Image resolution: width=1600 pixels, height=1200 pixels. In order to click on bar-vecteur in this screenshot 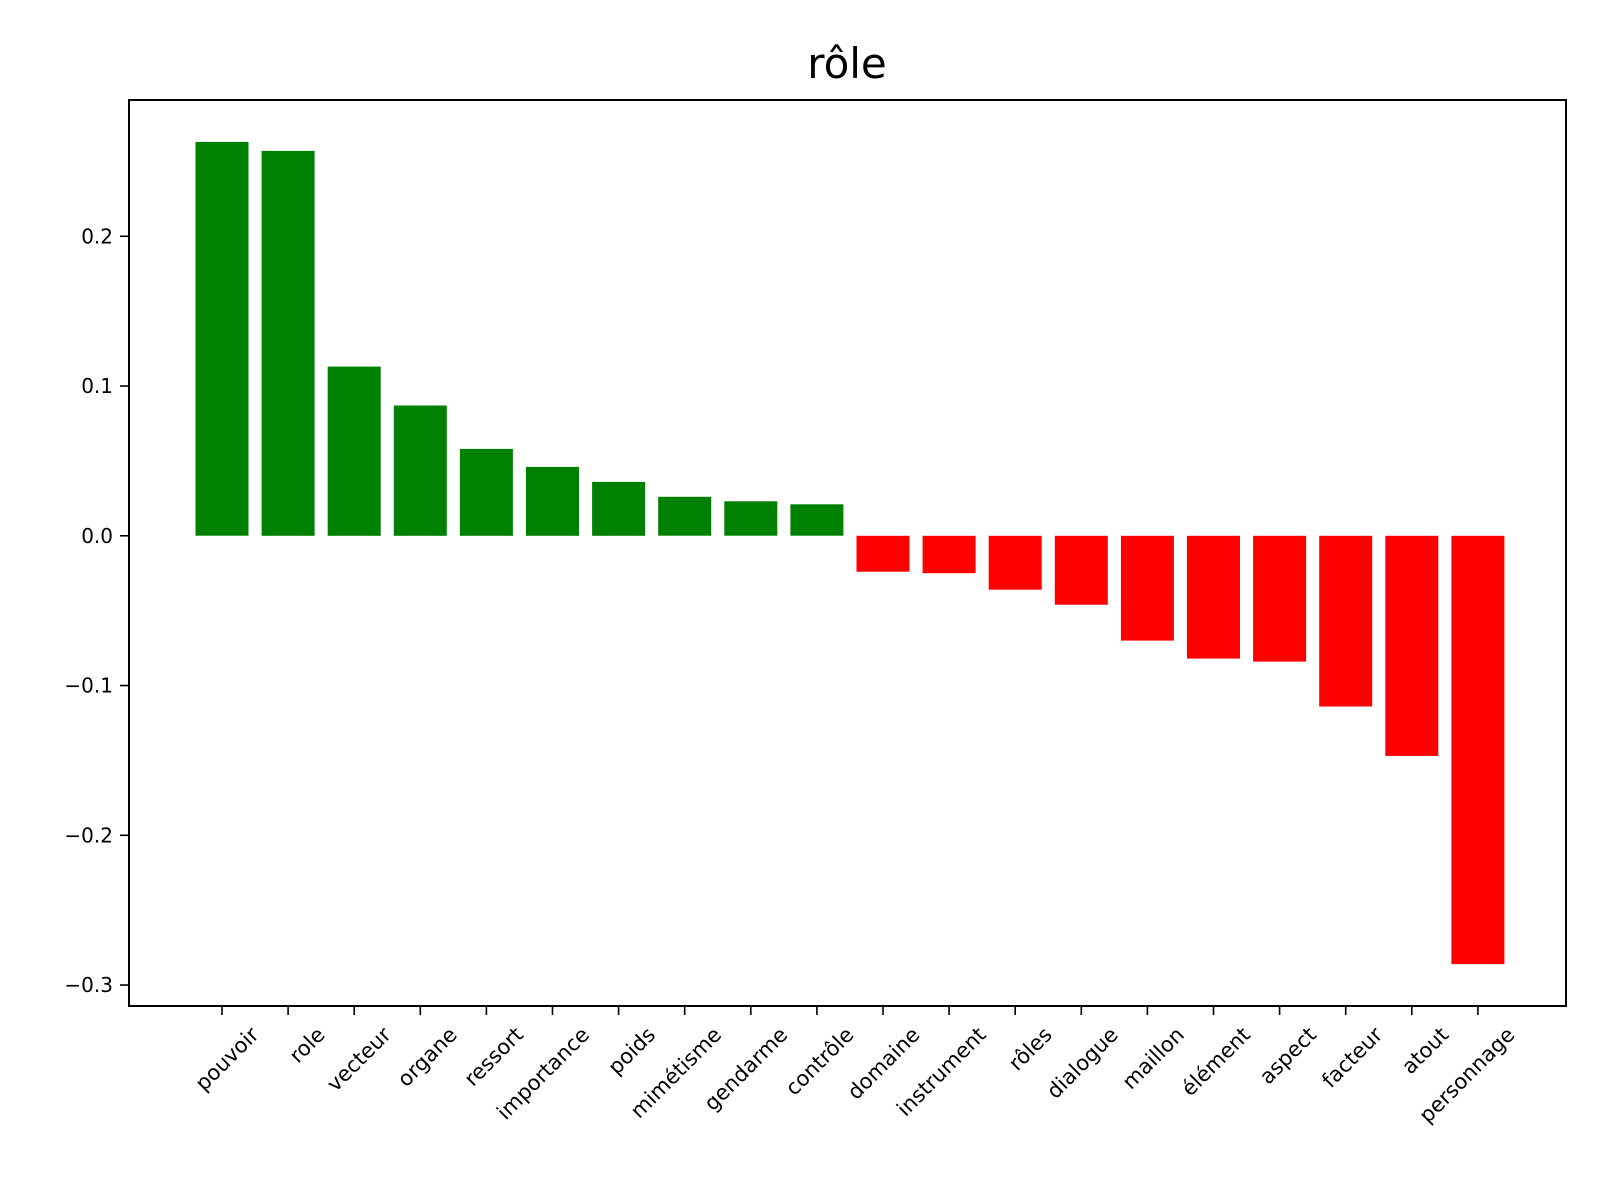, I will do `click(354, 451)`.